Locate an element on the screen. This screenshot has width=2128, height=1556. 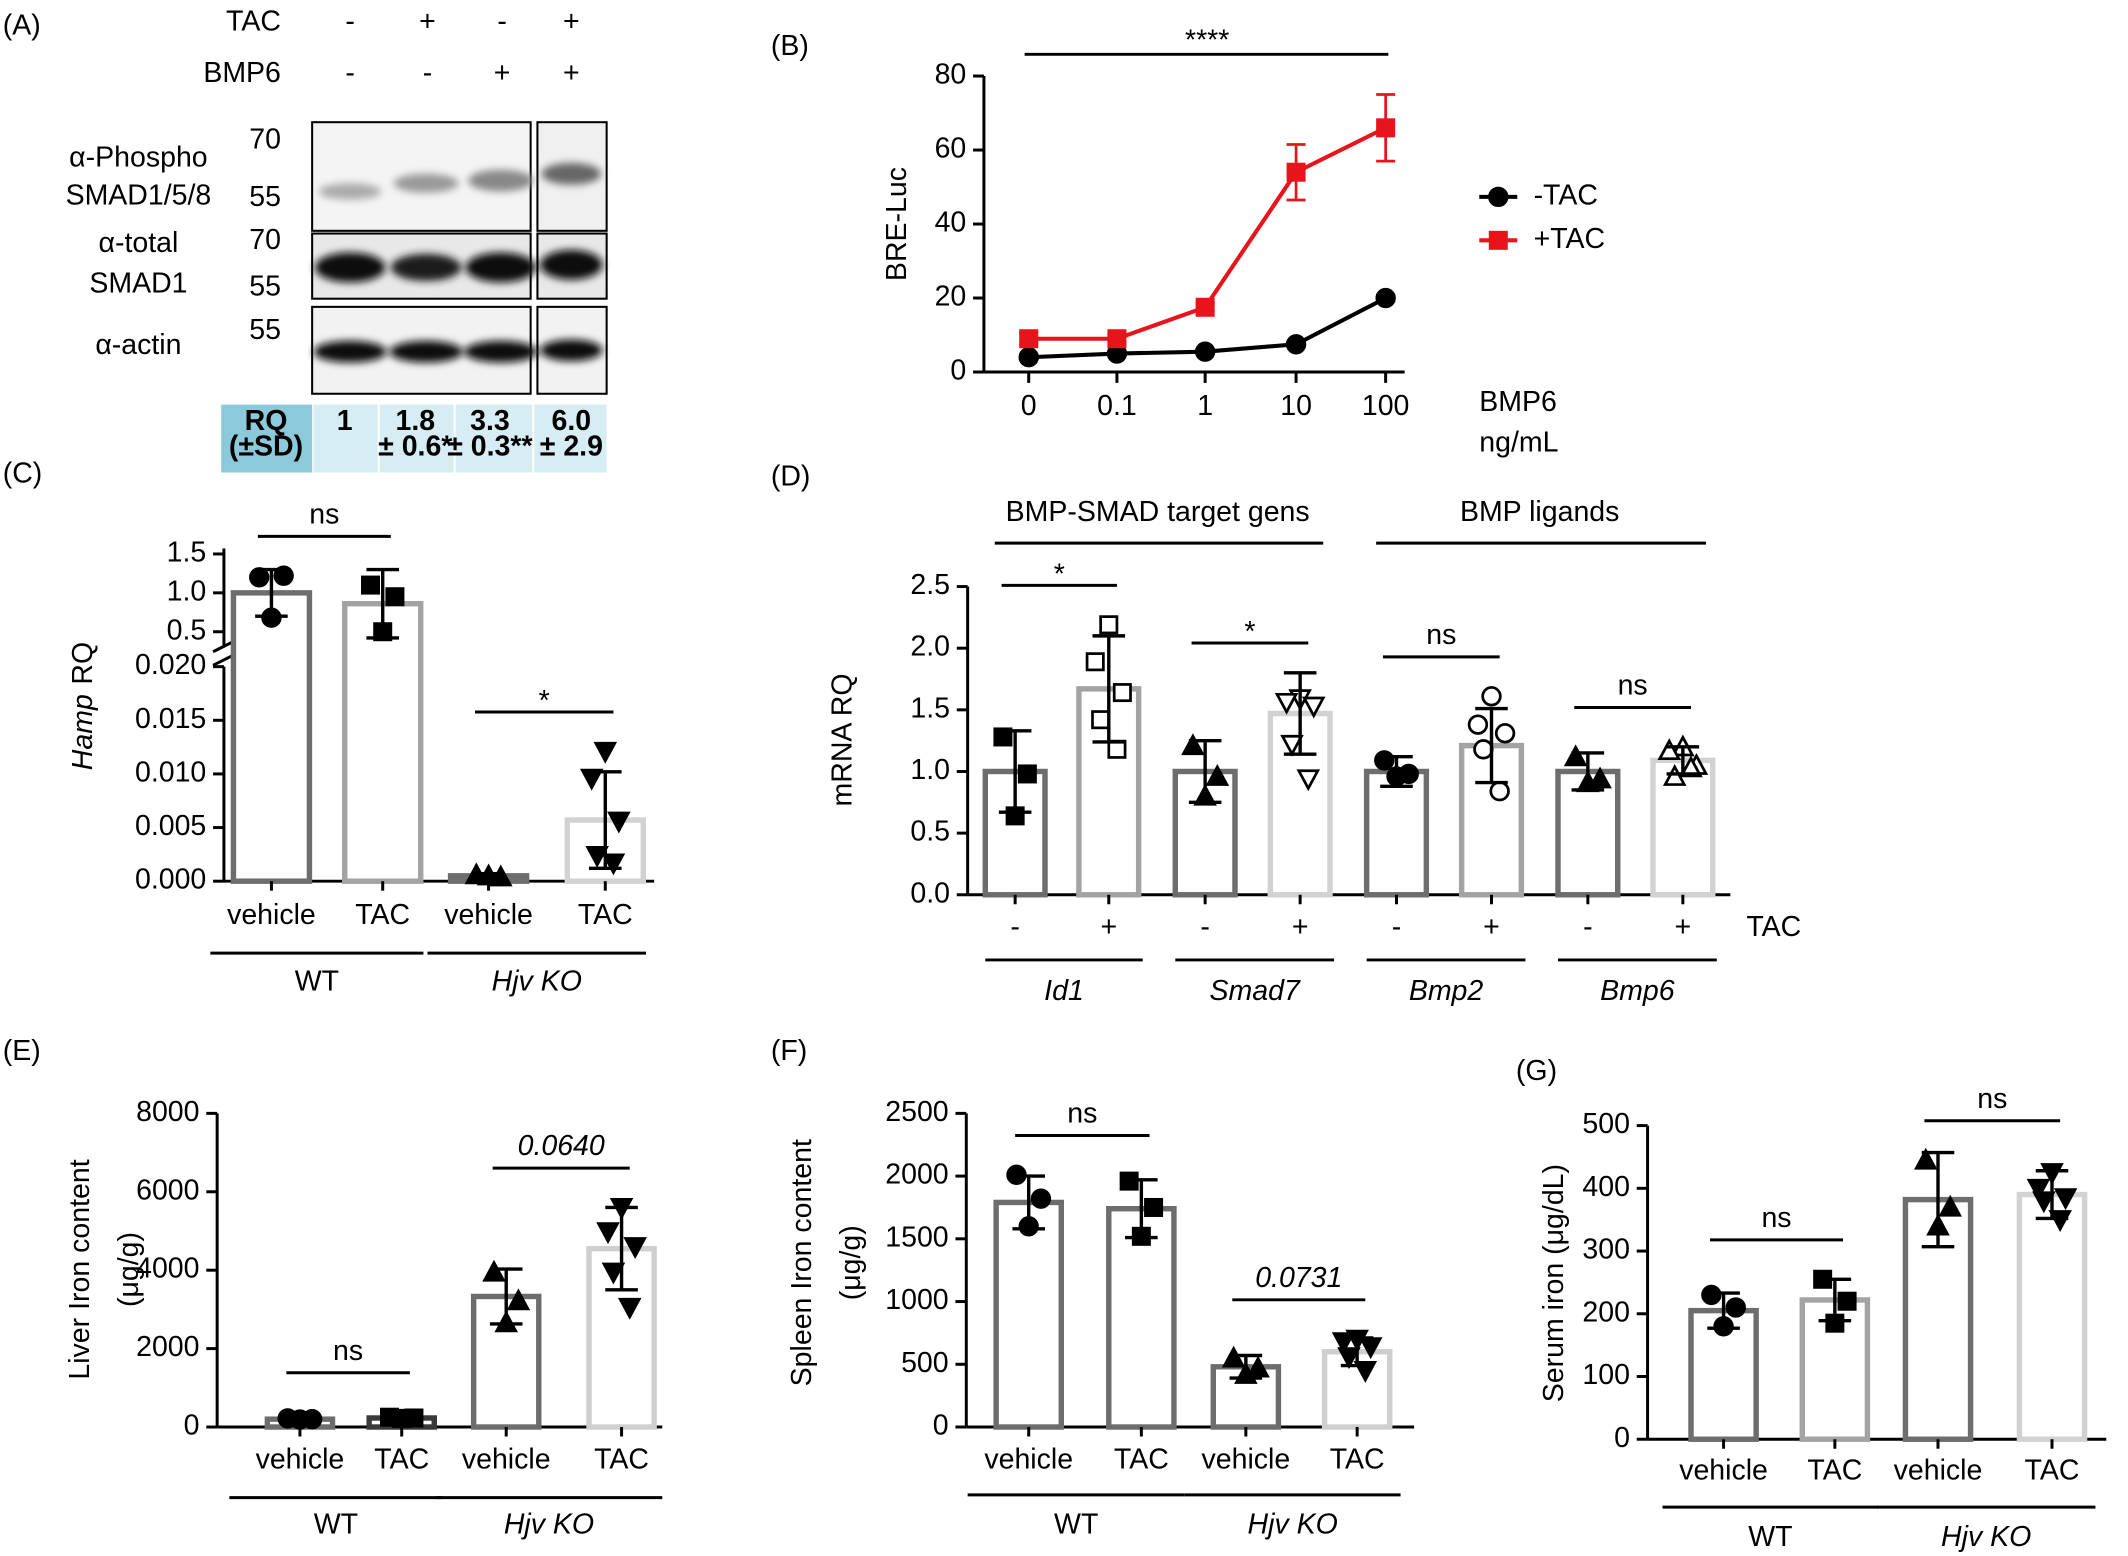
panel-label: (B) is located at coordinates (790, 46).